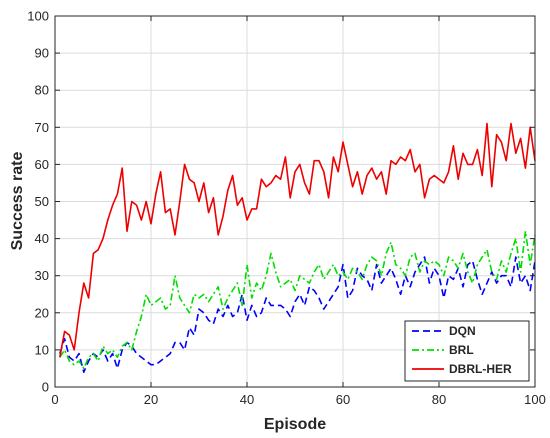  What do you see at coordinates (42, 349) in the screenshot?
I see `y-tick-label: 10` at bounding box center [42, 349].